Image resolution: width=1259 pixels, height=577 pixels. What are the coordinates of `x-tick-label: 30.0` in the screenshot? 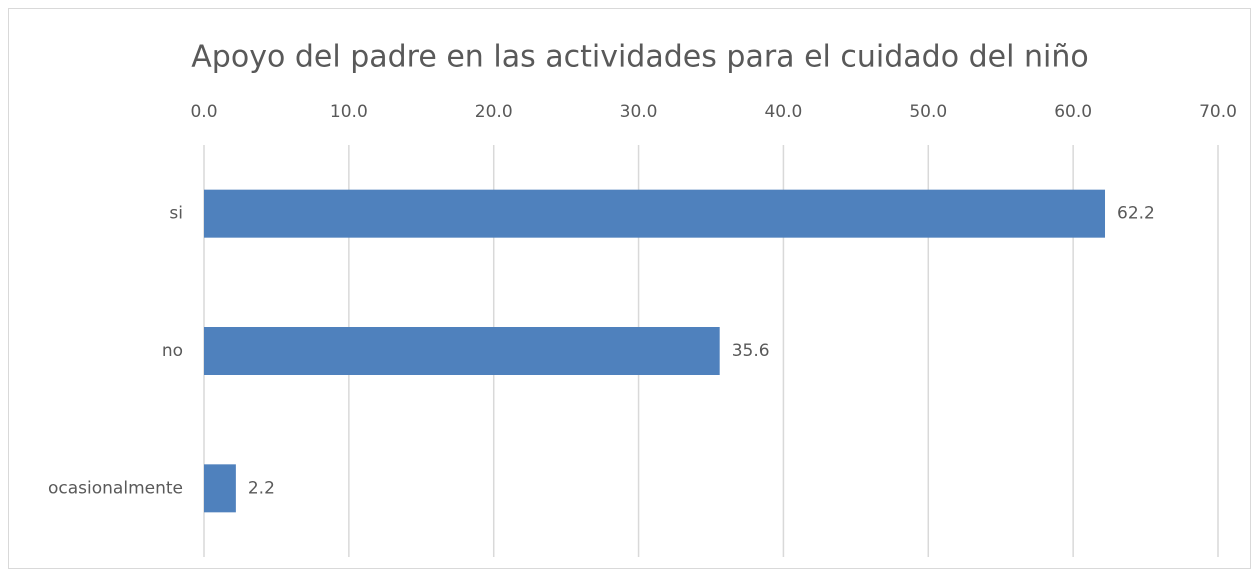 It's located at (639, 112).